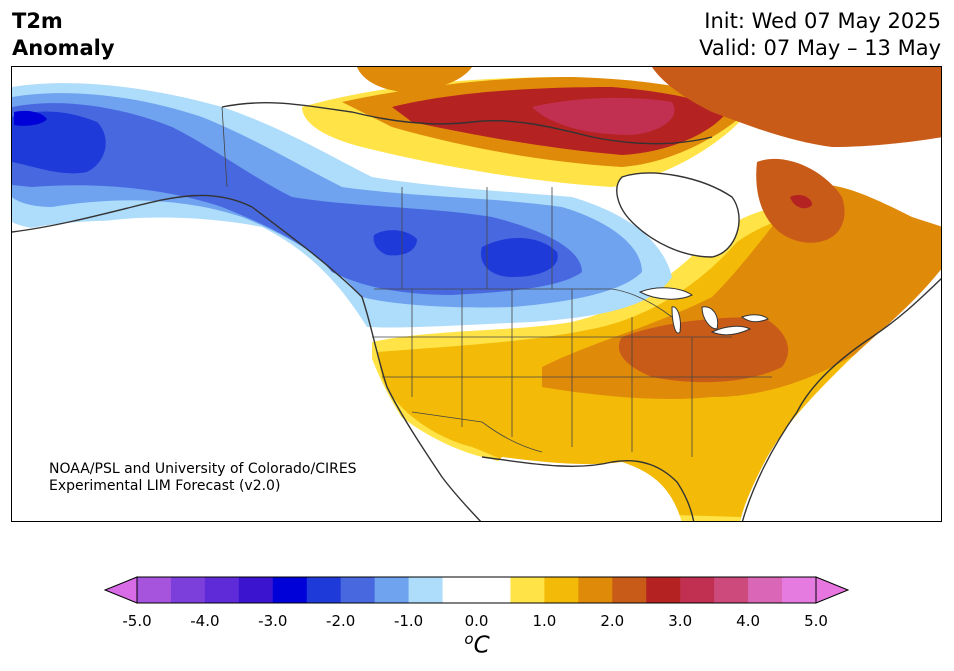  I want to click on colorbar-border, so click(476, 590).